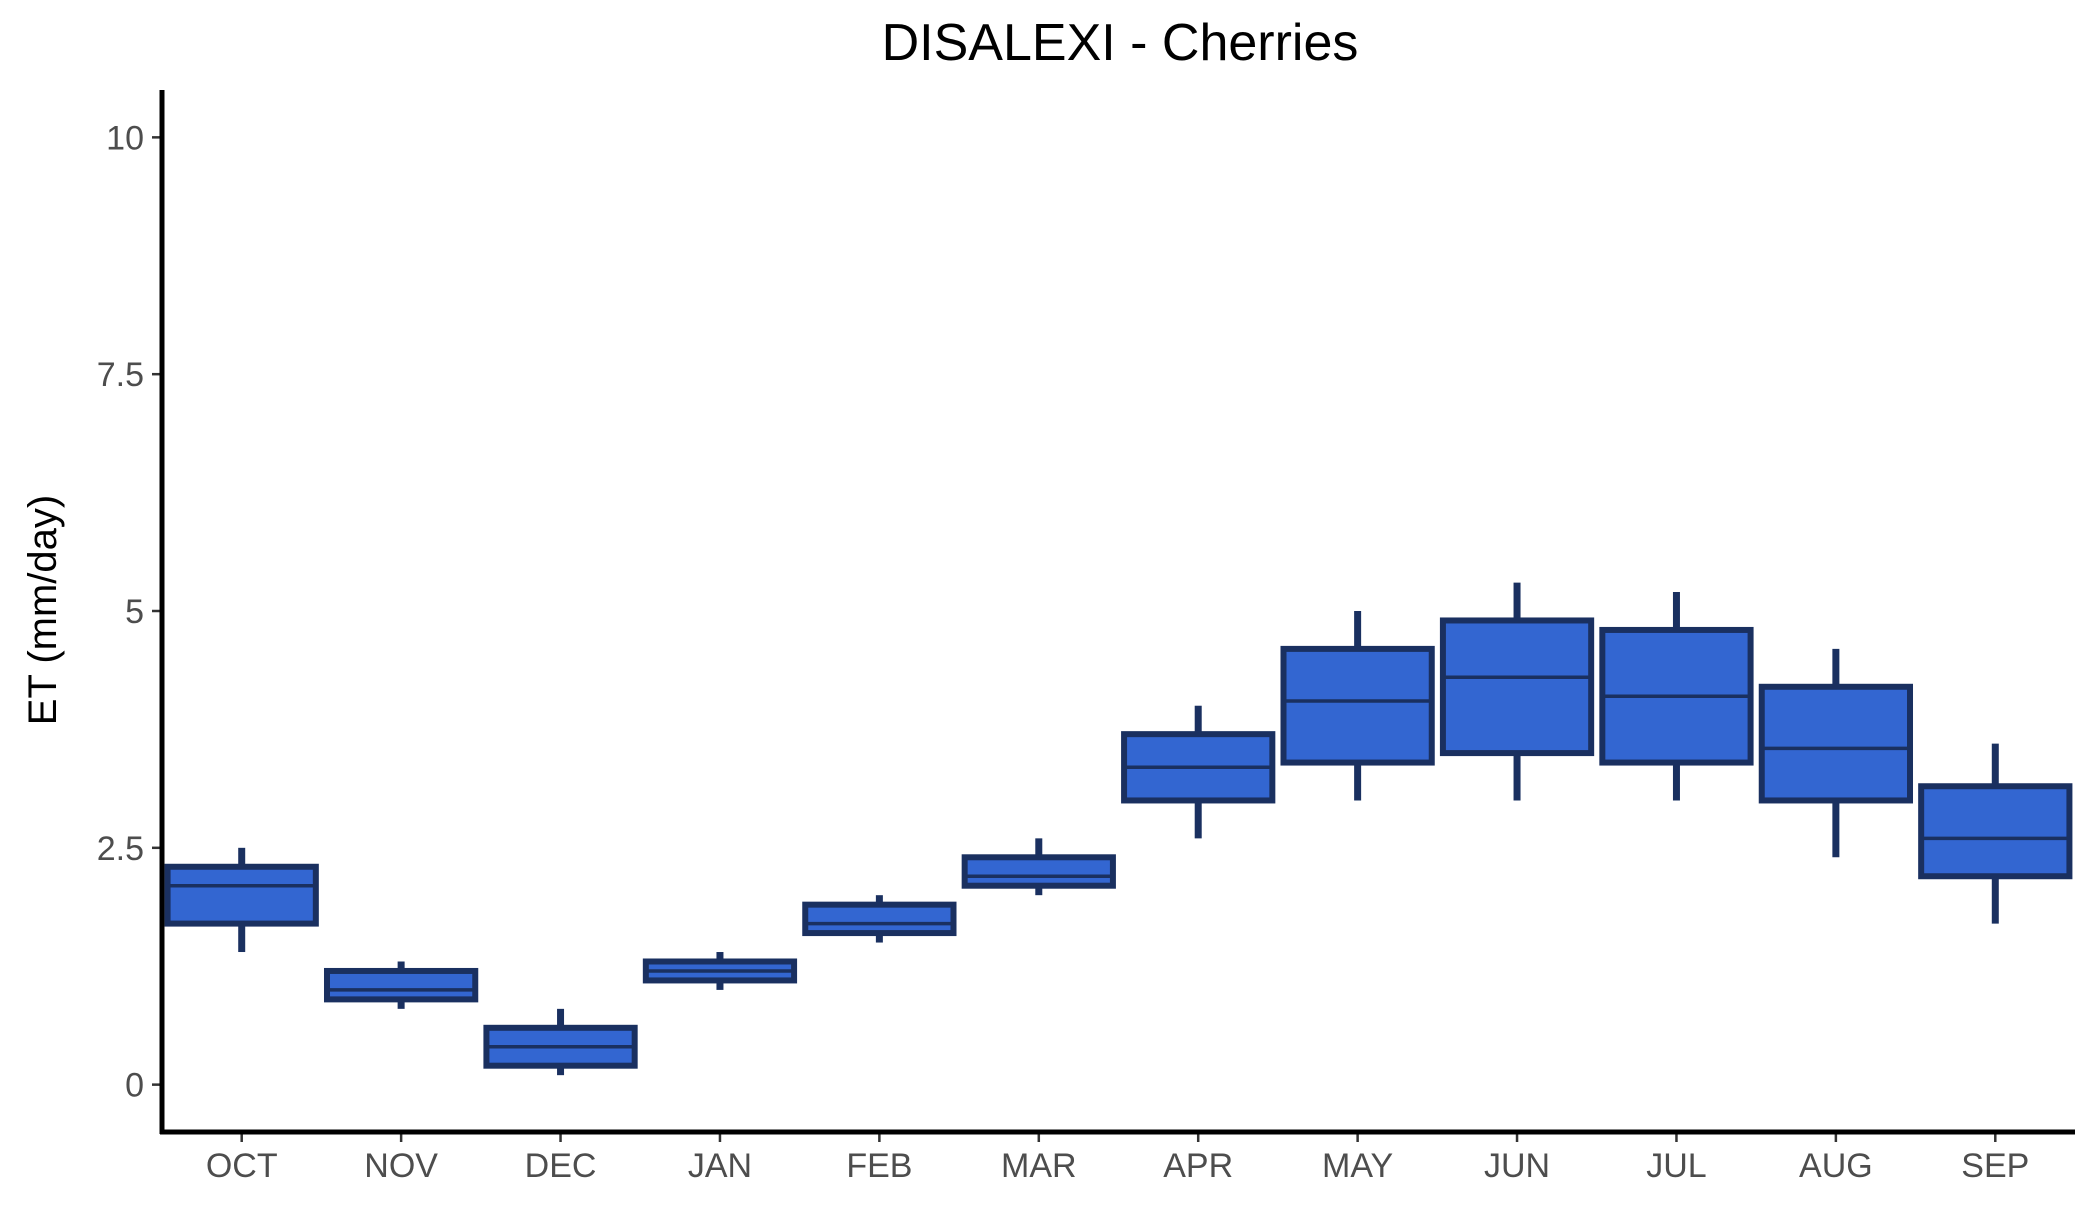 The width and height of the screenshot is (2100, 1205). What do you see at coordinates (879, 1166) in the screenshot?
I see `x-tick-label: FEB` at bounding box center [879, 1166].